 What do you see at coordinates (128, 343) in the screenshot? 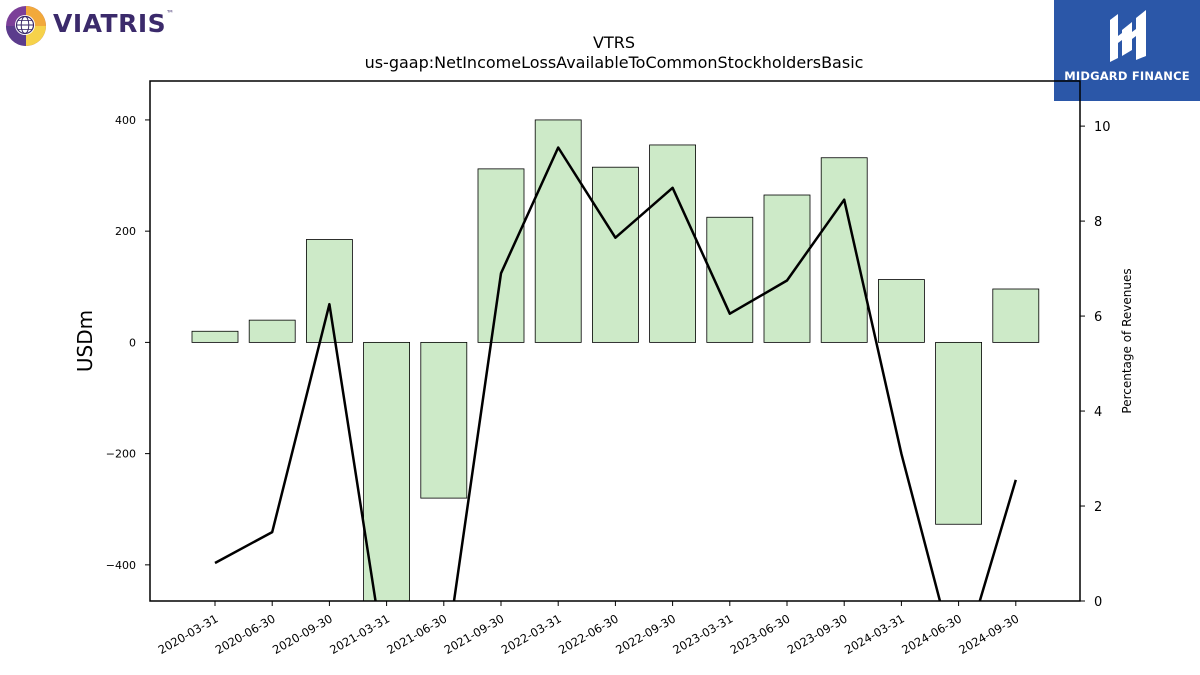
I see `left-axis: −400 −200 0 200 400` at bounding box center [128, 343].